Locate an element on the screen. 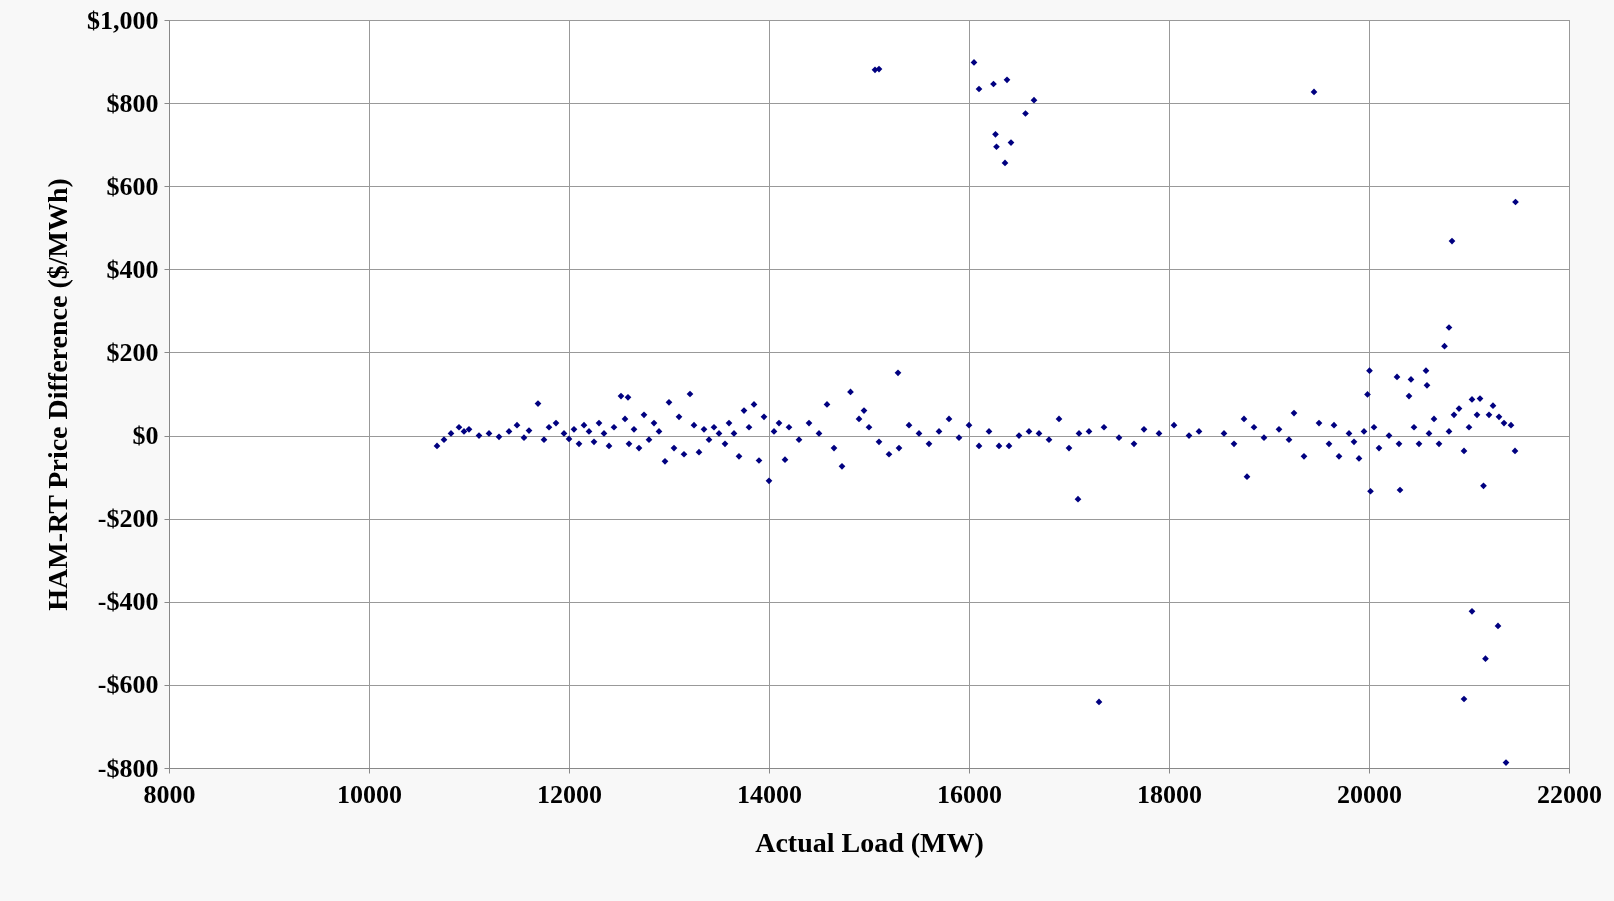  y-tick-label: $200 is located at coordinates (132, 352).